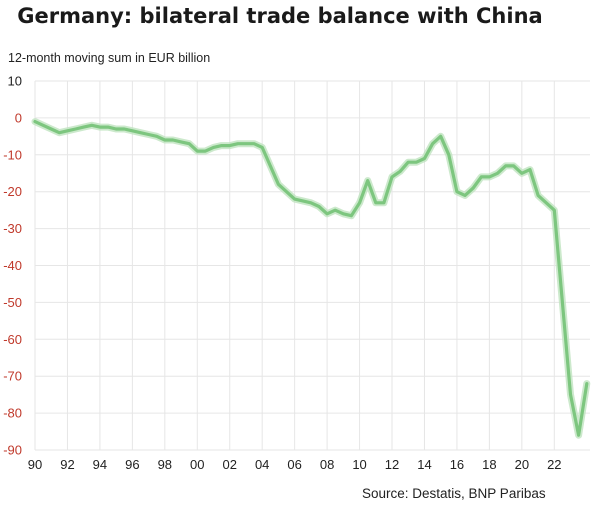 Image resolution: width=598 pixels, height=509 pixels. I want to click on x-tick-label: 12, so click(392, 464).